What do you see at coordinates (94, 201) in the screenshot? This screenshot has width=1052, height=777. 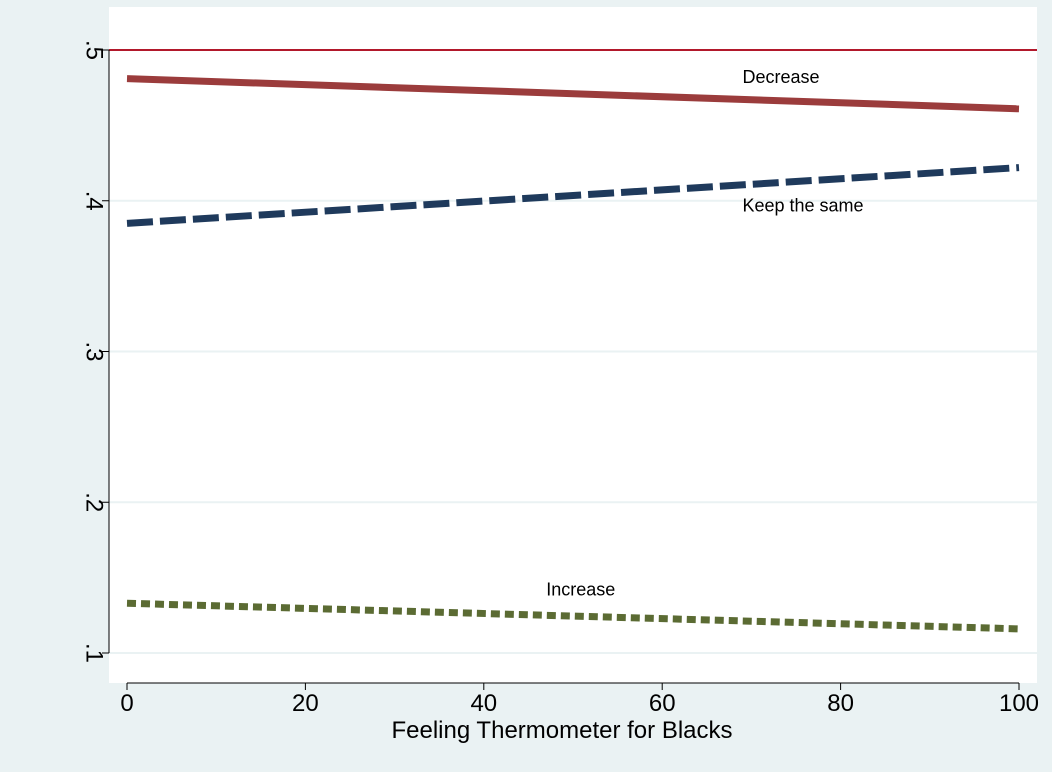 I see `y-tick-label-3: .4` at bounding box center [94, 201].